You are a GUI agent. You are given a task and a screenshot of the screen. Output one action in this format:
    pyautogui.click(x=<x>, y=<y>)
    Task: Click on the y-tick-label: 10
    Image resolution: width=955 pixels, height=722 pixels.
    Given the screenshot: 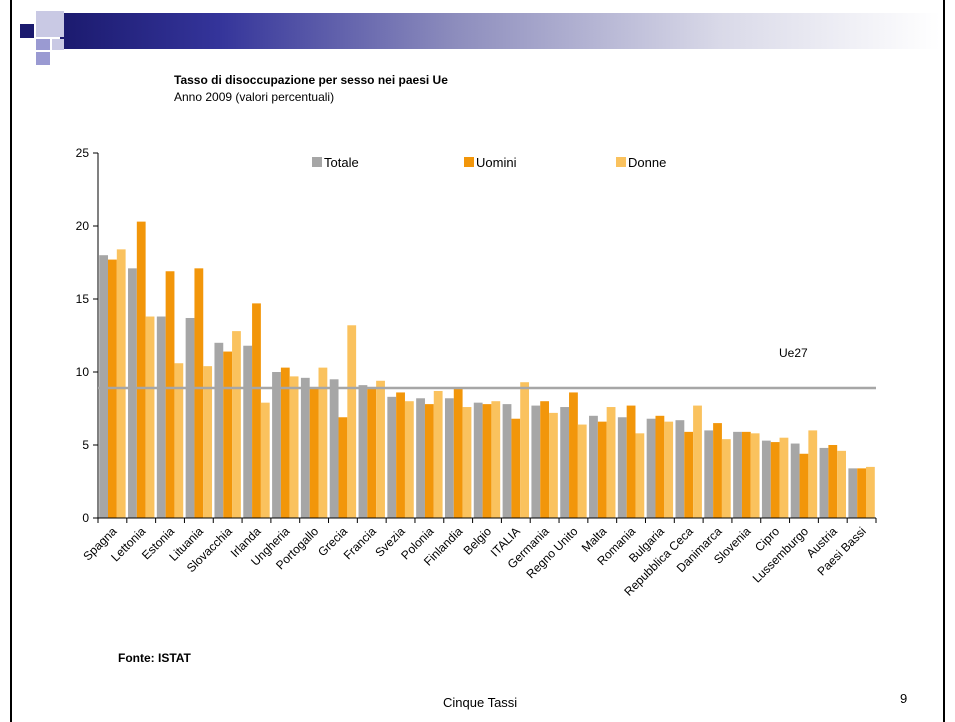 What is the action you would take?
    pyautogui.click(x=83, y=372)
    